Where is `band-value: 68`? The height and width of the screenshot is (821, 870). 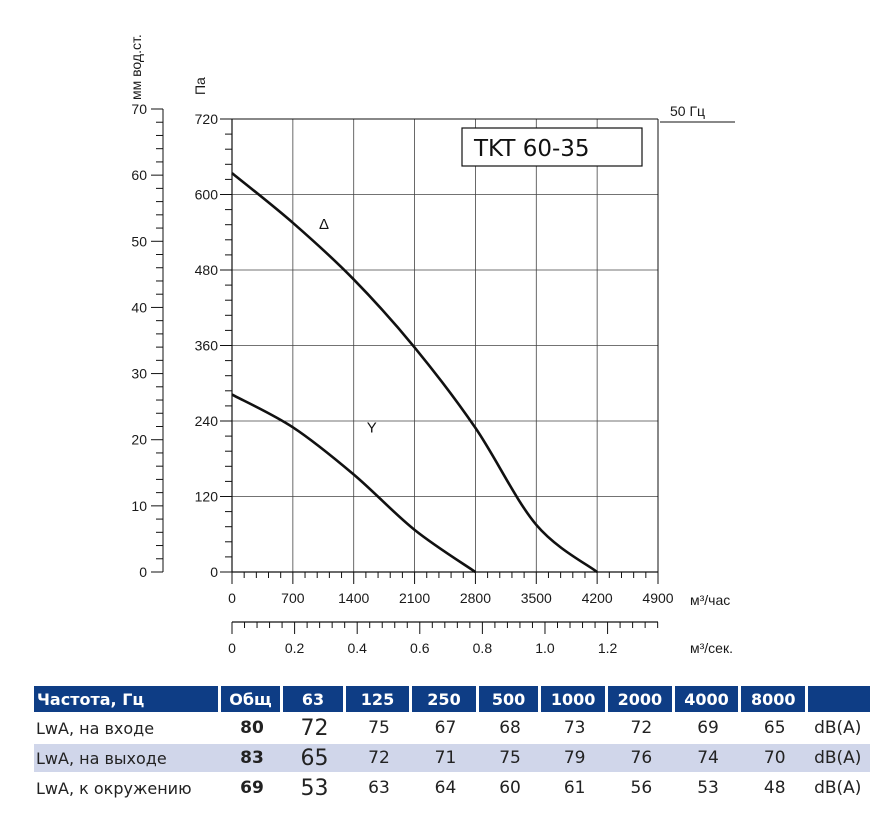 band-value: 68 is located at coordinates (510, 728).